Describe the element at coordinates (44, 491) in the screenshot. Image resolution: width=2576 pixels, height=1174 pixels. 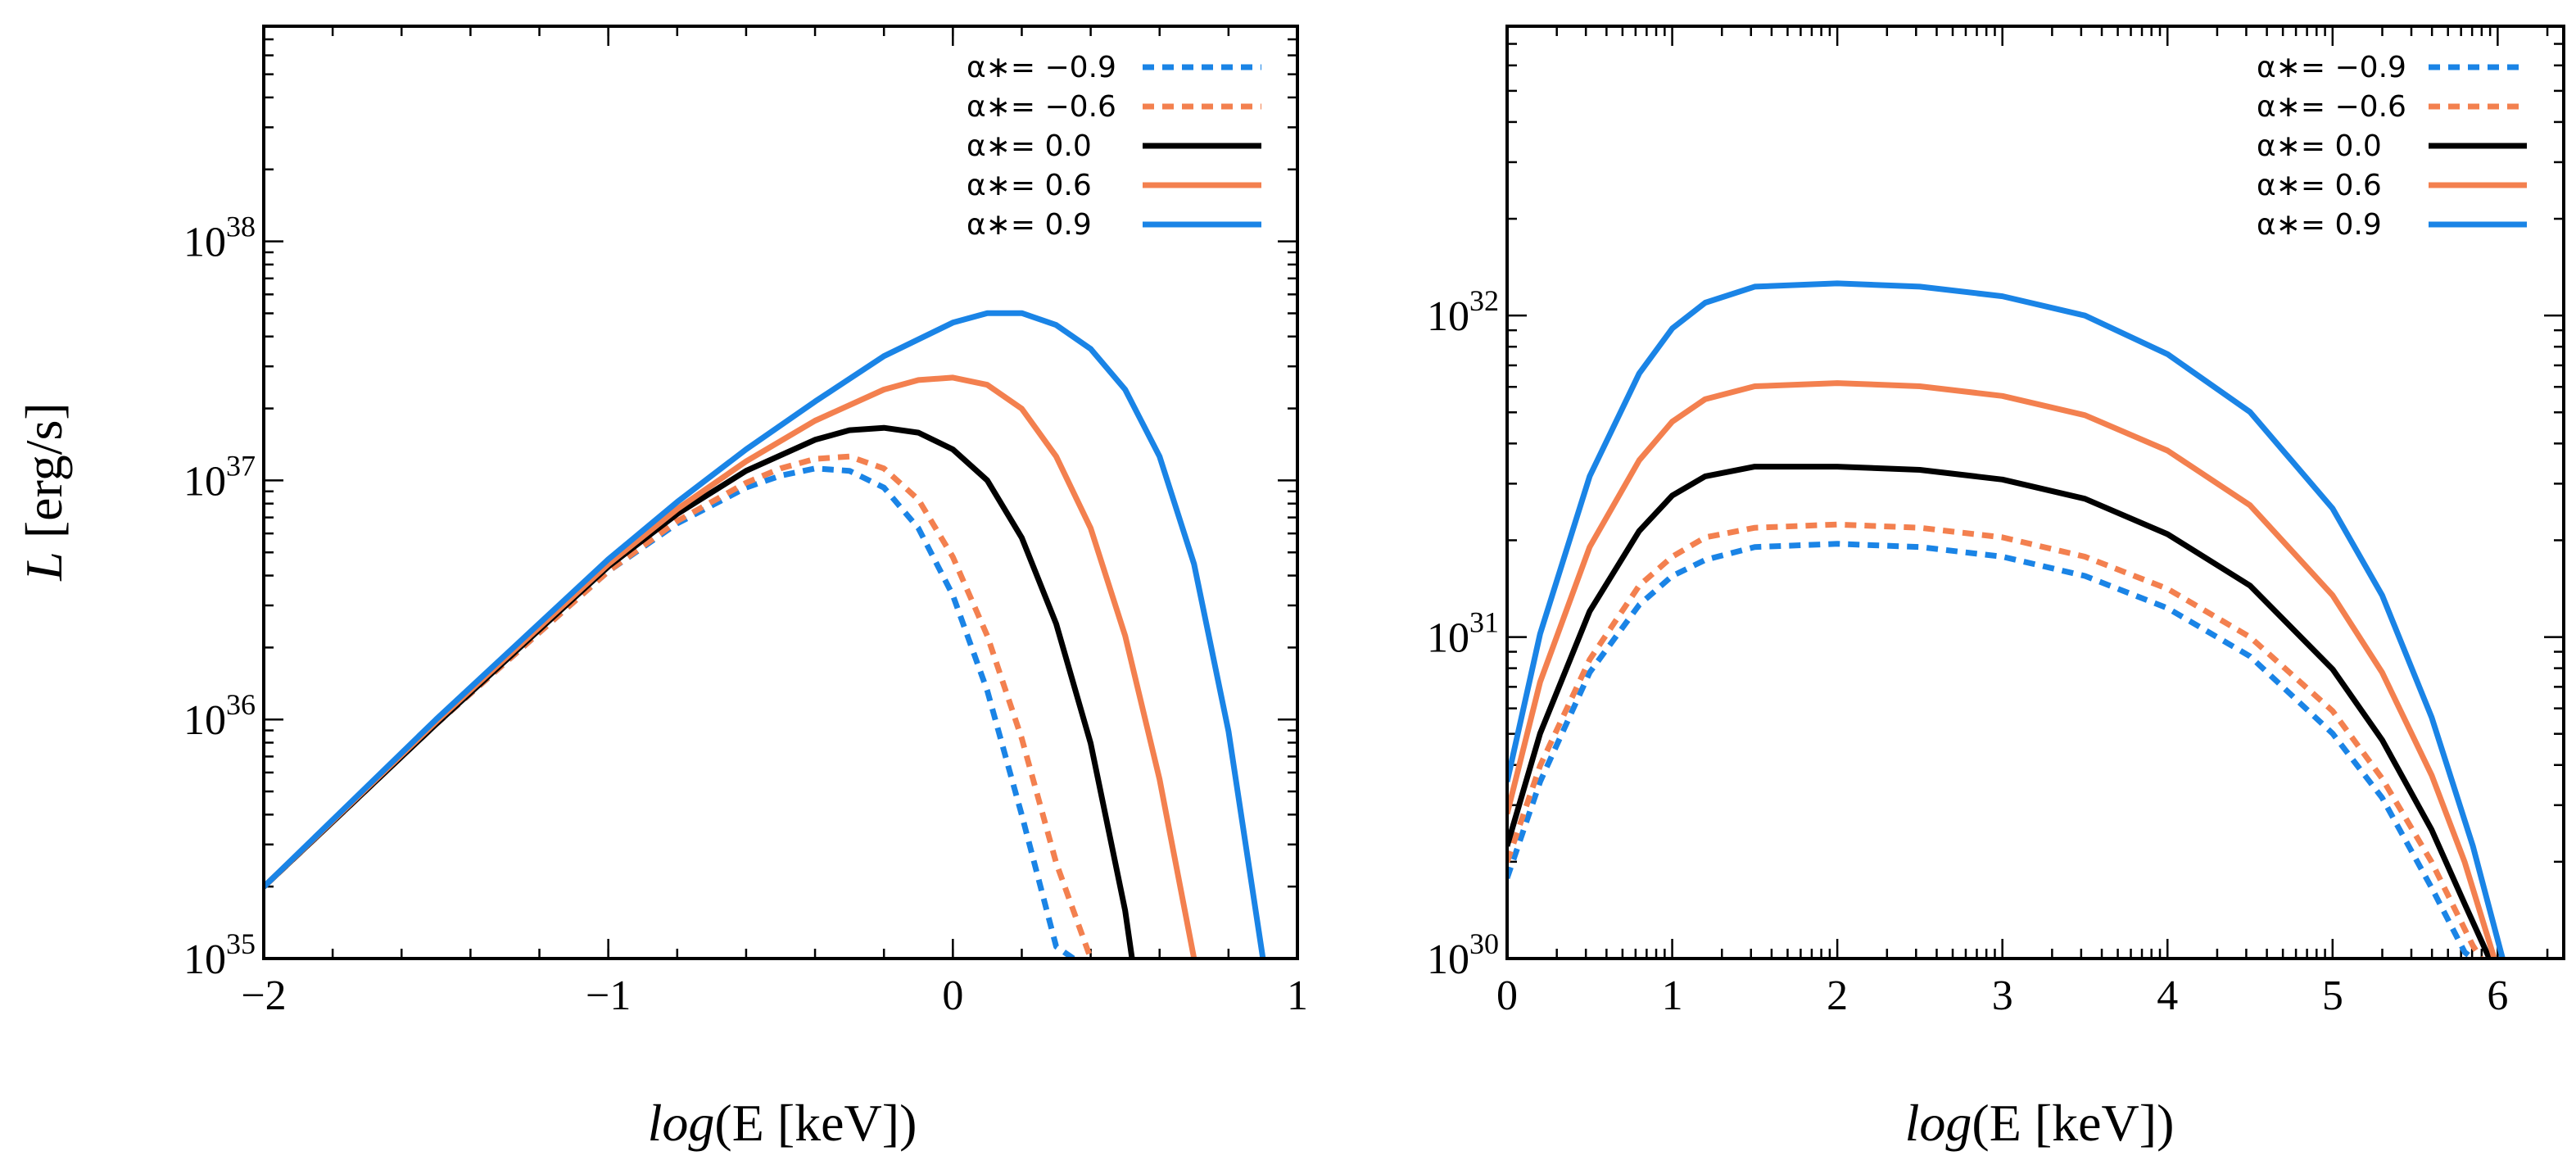
I see `y-axis-label: L [erg/s]` at that location.